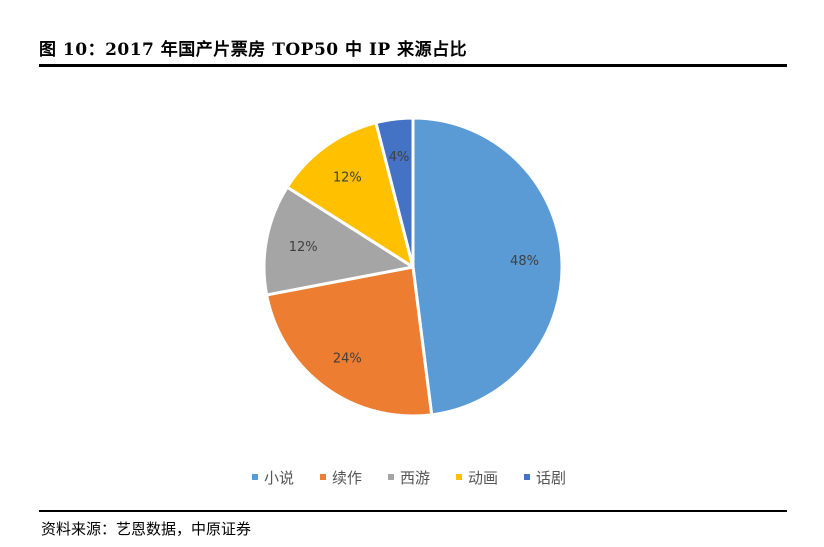  I want to click on slice-label-西游: 12%, so click(303, 247).